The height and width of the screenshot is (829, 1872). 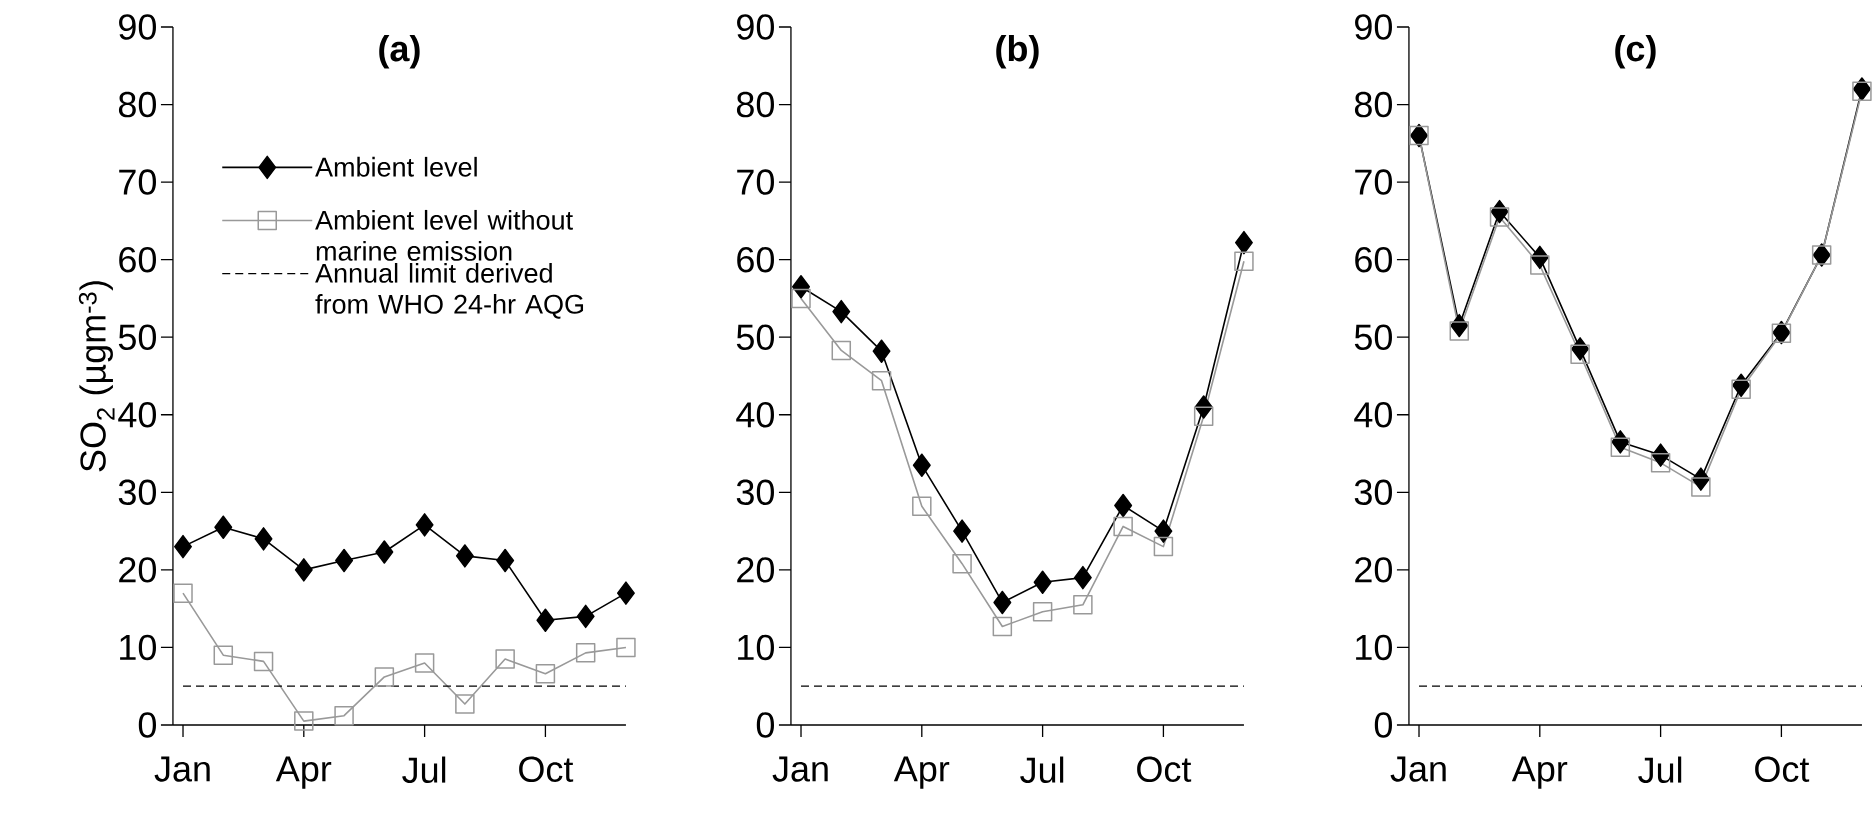 I want to click on legend-label: Annual limit derived from WHO 24-hr AQG, so click(x=449, y=291).